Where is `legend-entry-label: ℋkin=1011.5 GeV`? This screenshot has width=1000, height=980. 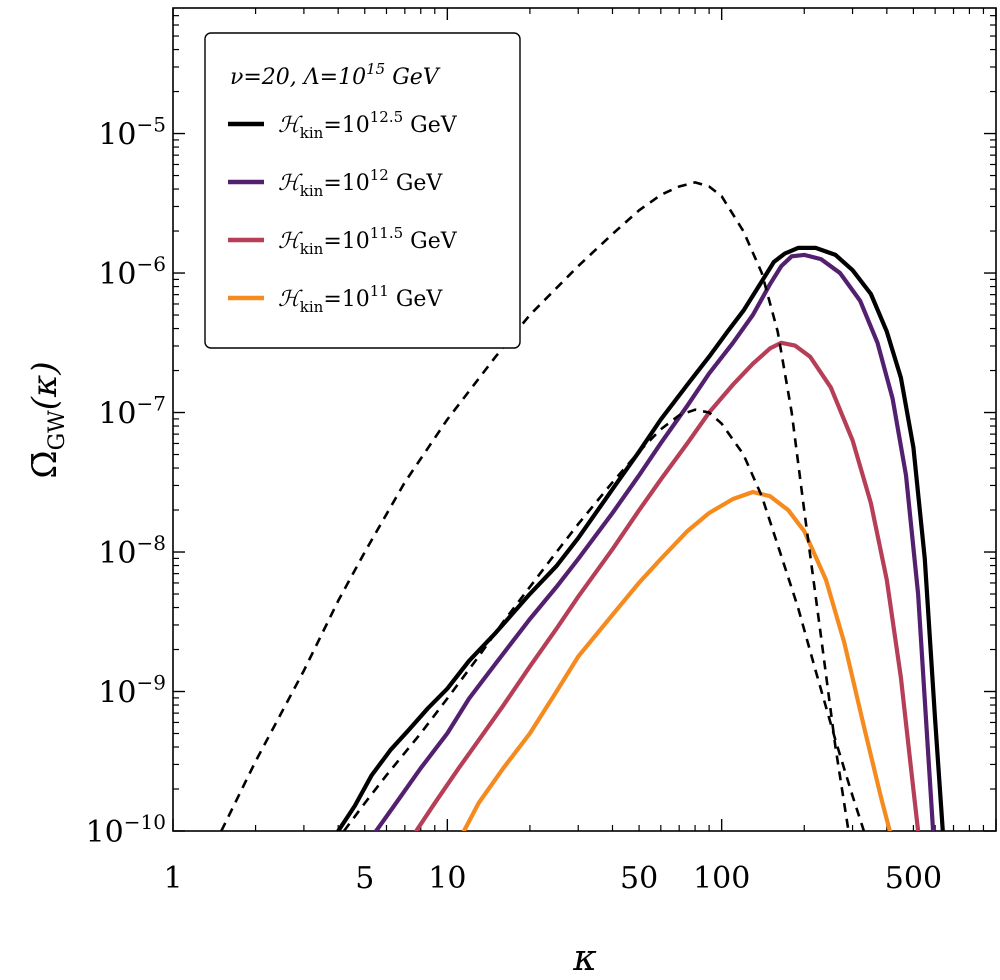
legend-entry-label: ℋkin=1011.5 GeV is located at coordinates (368, 241).